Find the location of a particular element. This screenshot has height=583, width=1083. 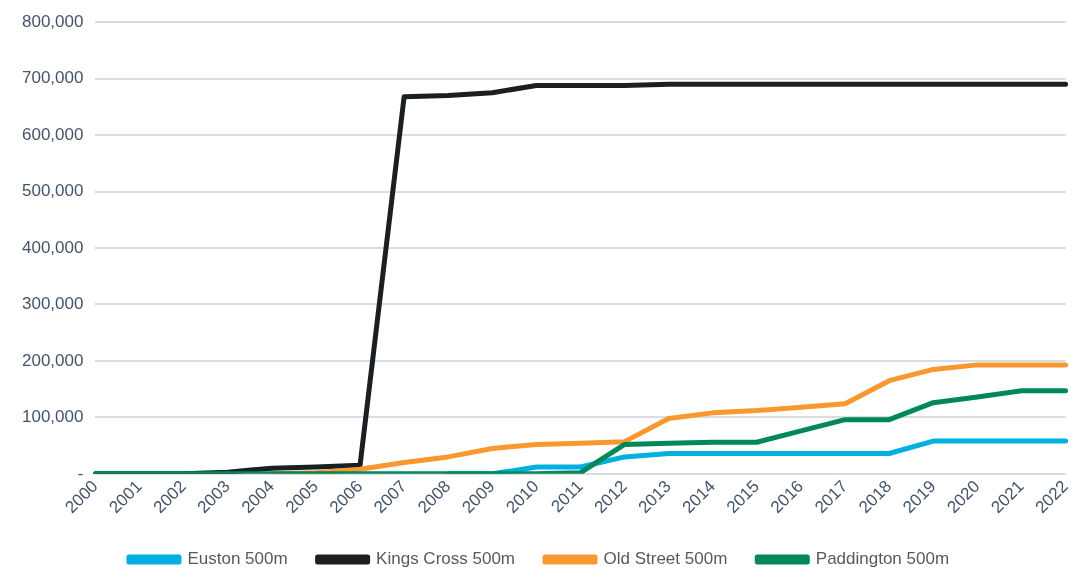

legend-label: Kings Cross 500m is located at coordinates (446, 559).